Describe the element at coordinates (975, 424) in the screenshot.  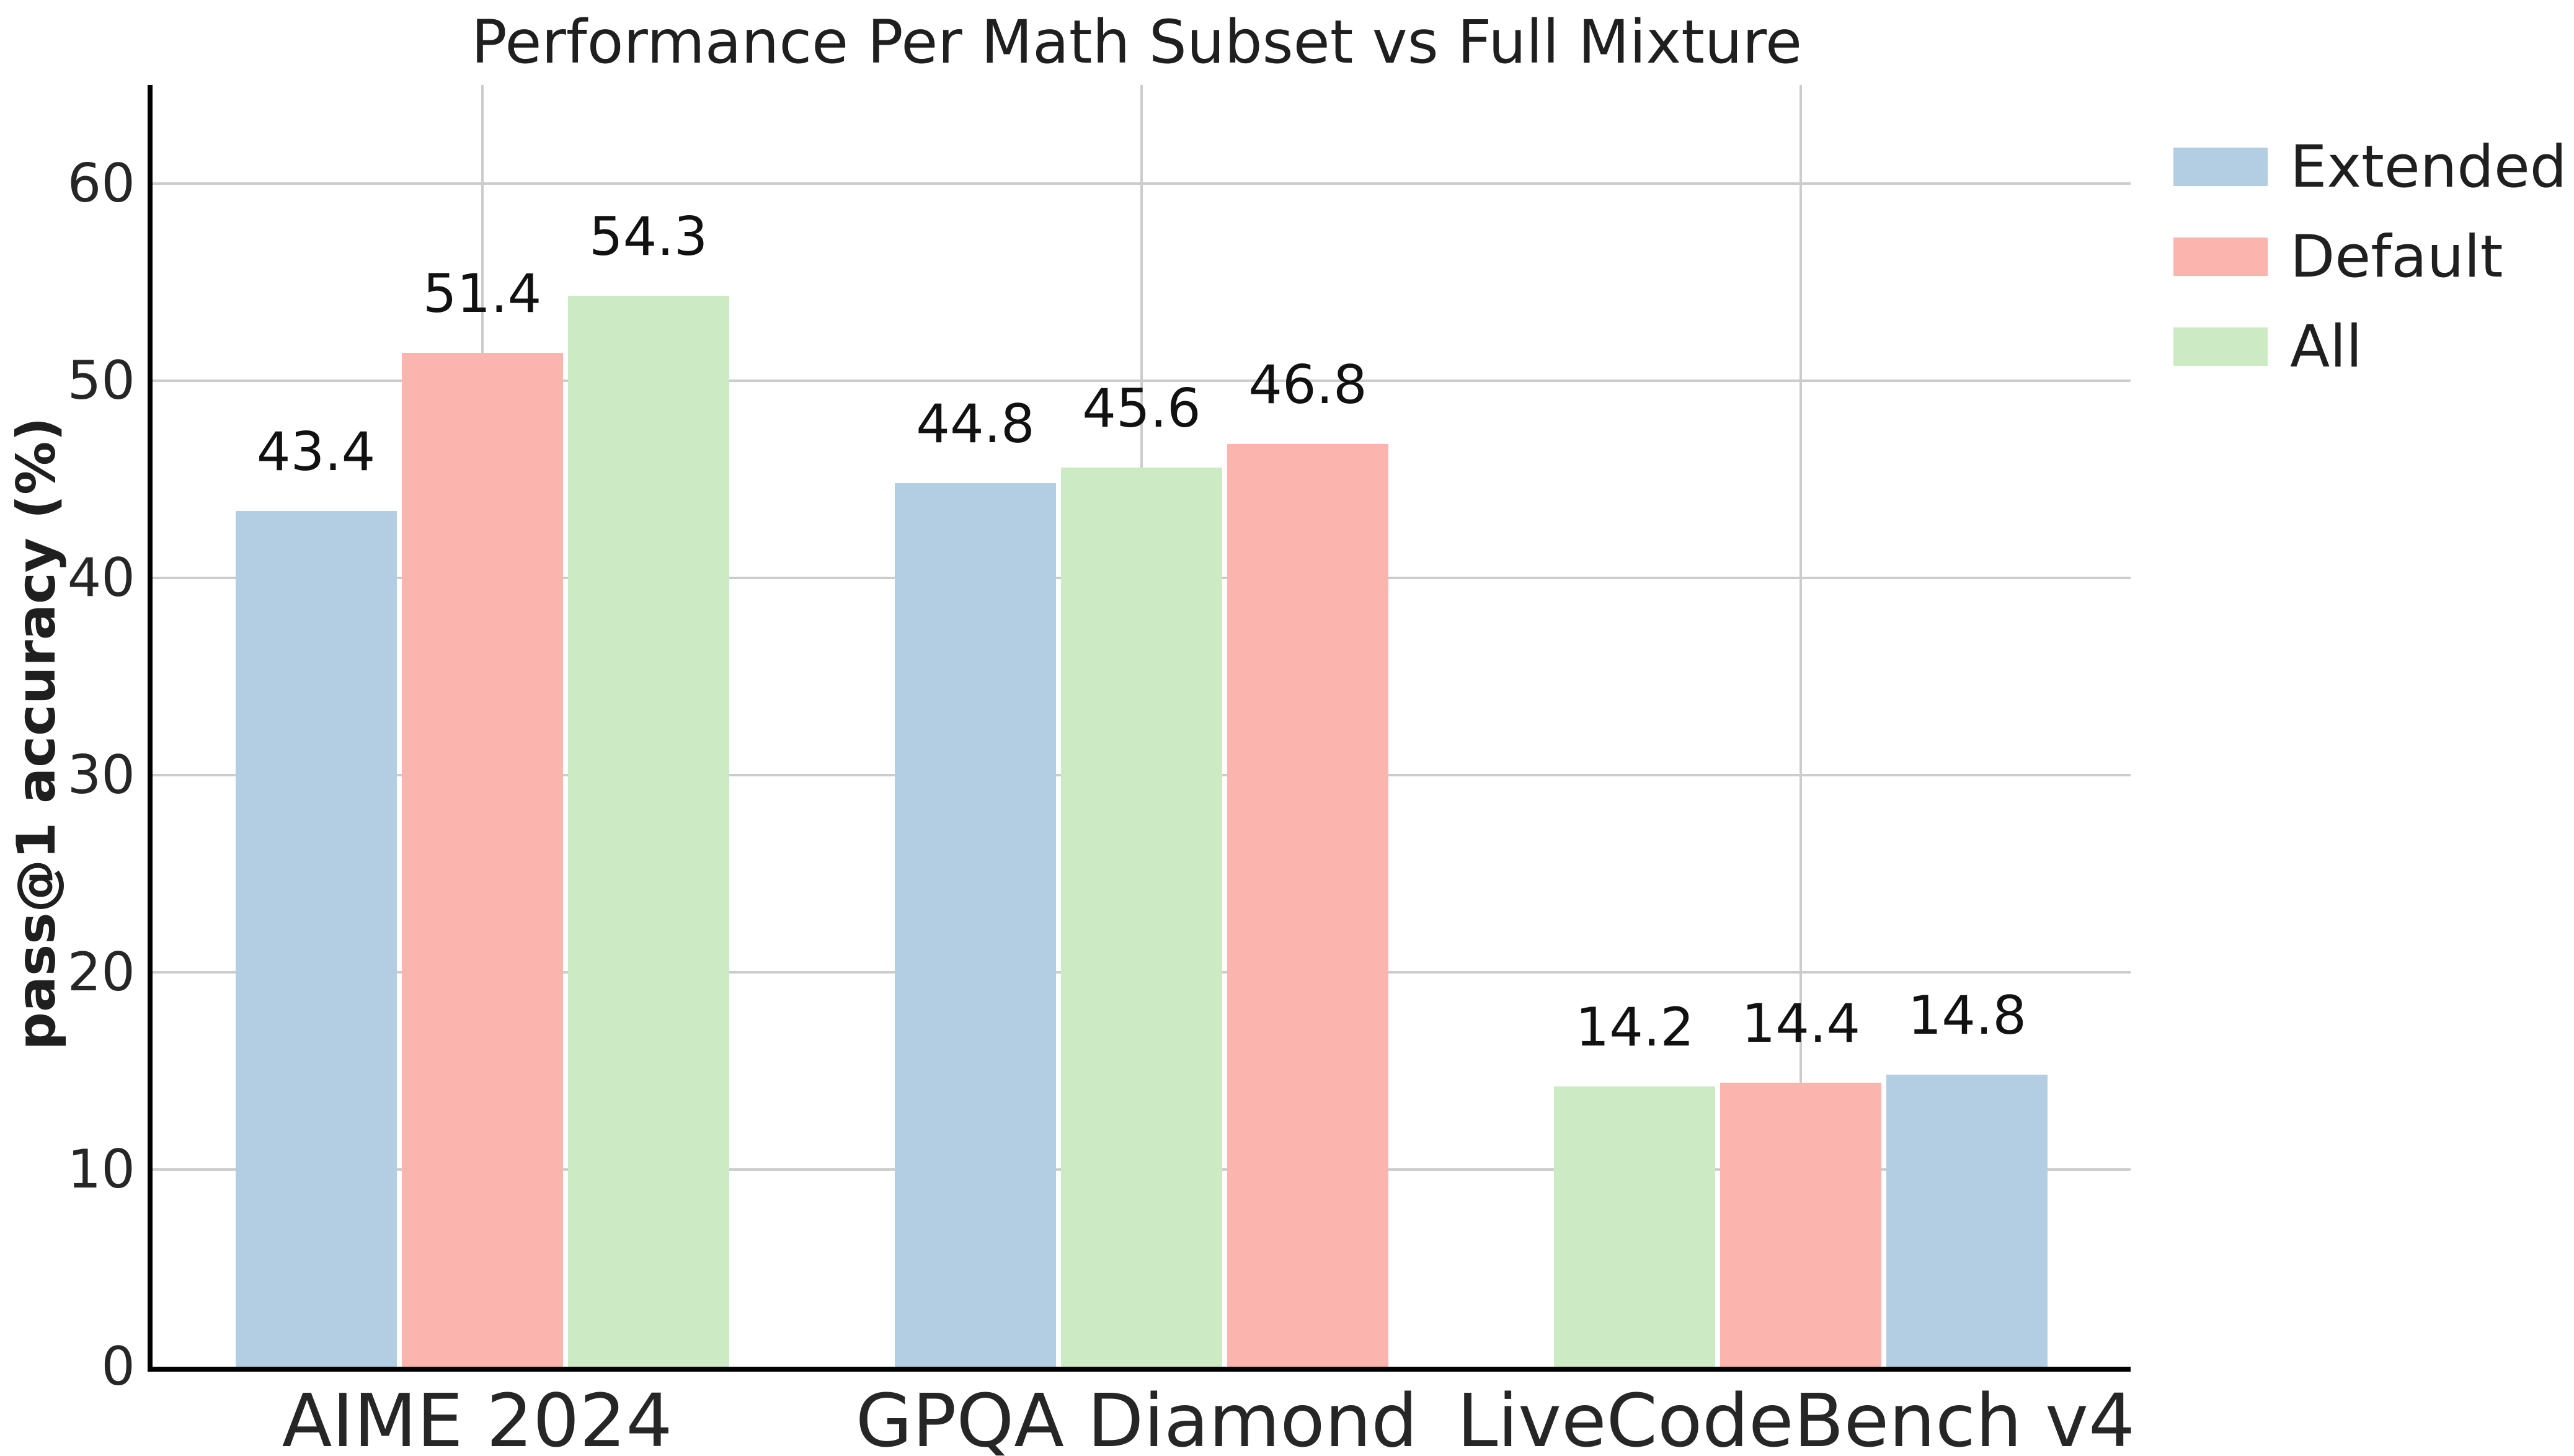
I see `bar-value-label: 44.8` at that location.